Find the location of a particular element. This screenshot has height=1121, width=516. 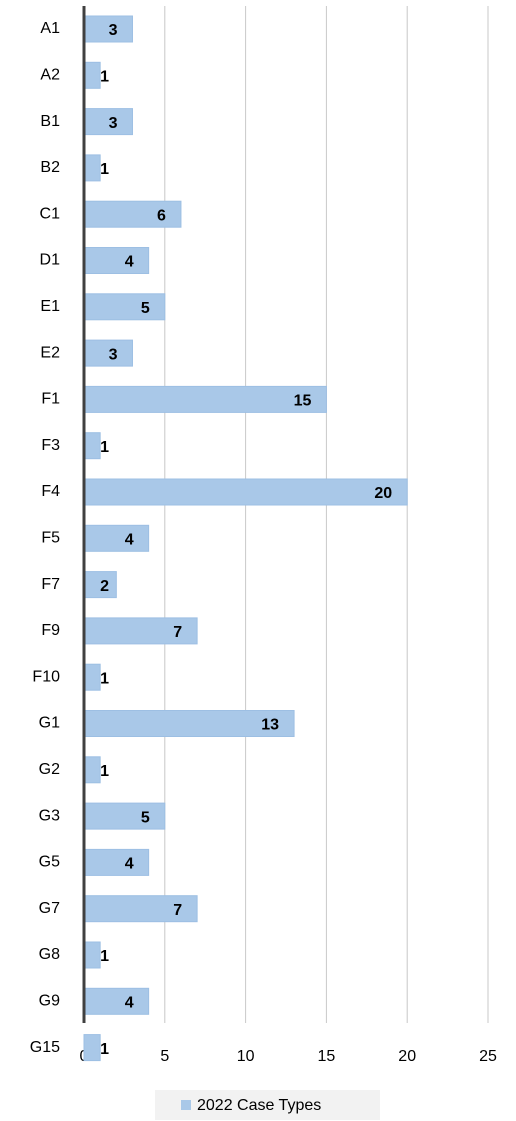

legend-swatch is located at coordinates (186, 1105).